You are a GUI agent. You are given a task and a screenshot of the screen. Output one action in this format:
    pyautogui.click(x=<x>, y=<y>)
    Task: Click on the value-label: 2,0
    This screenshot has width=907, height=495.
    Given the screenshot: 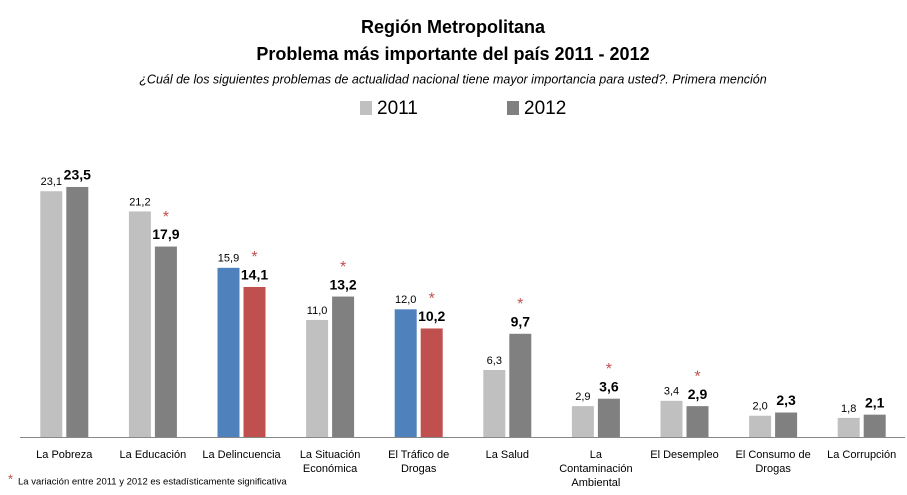 What is the action you would take?
    pyautogui.click(x=759, y=407)
    